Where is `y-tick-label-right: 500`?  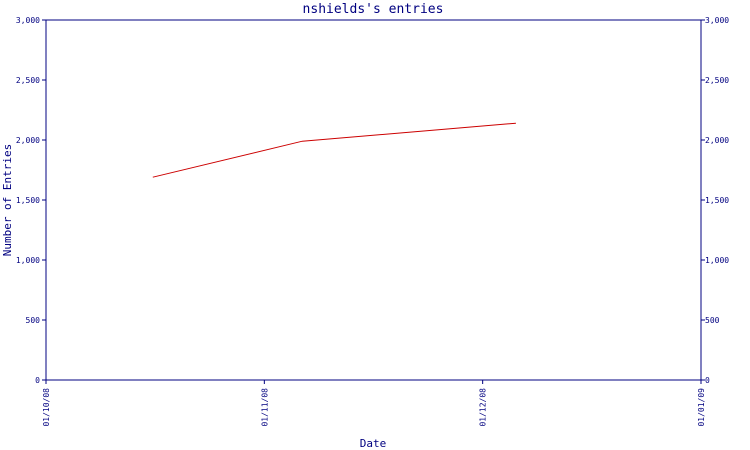 y-tick-label-right: 500 is located at coordinates (712, 320).